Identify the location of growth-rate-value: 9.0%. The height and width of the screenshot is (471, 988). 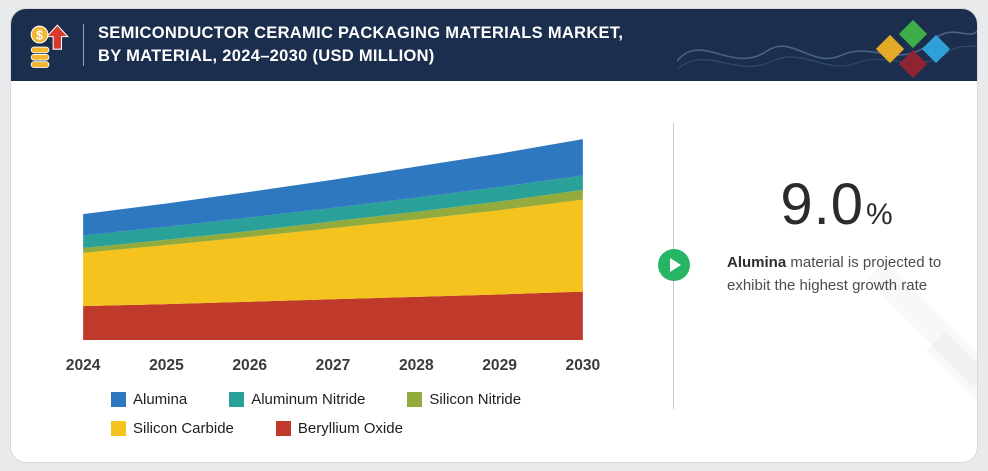
(837, 204).